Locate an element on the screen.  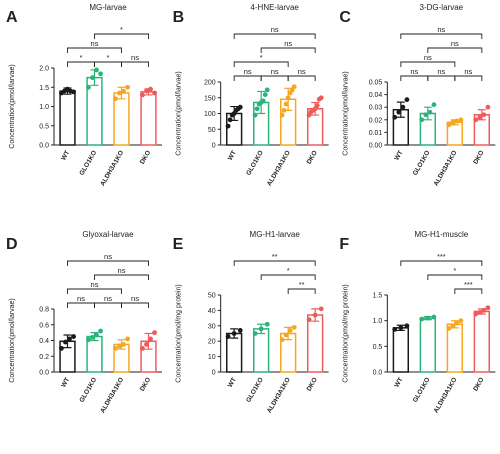
y-tick-label: 0.04 is located at coordinates (376, 95).